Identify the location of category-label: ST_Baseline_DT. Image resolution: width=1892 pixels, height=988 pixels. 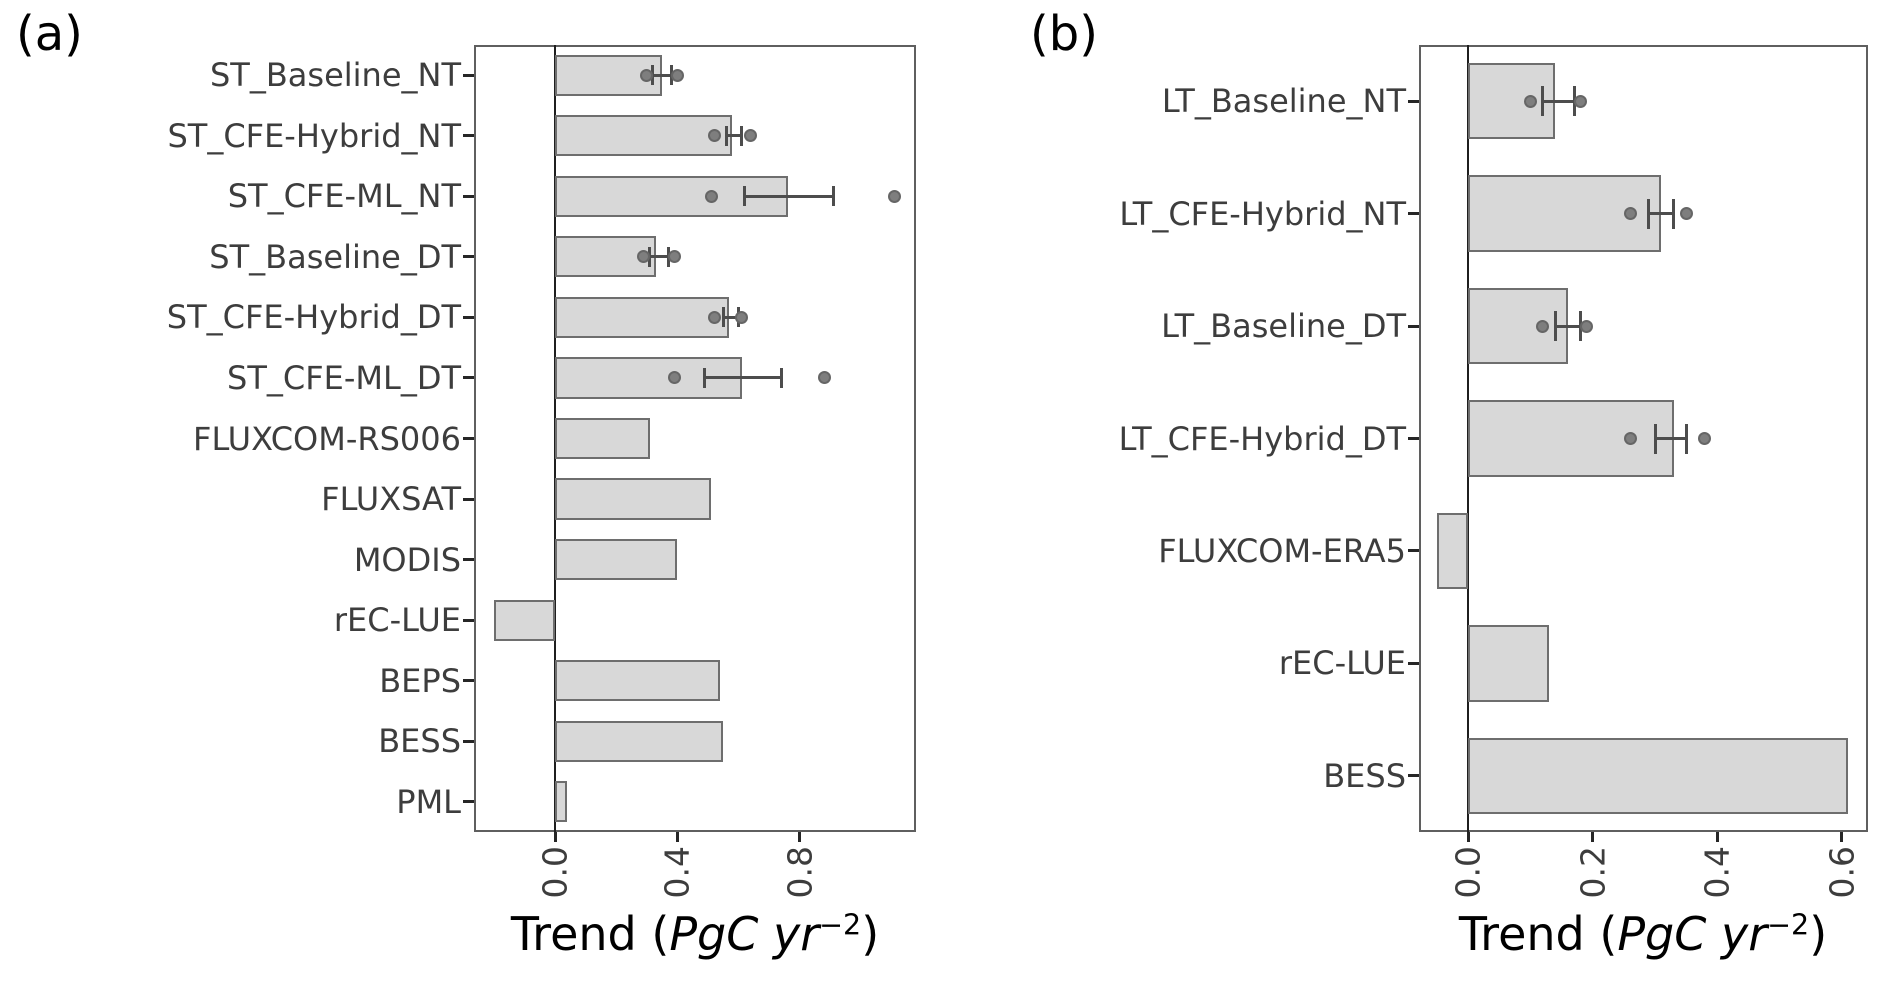
(335, 256).